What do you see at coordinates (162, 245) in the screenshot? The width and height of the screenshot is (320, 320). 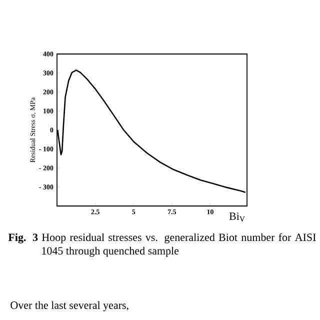 I see `text: Fig. 3 Hoop residual stresses vs. generalized Biot number for AISI 1045 through quenched sample` at bounding box center [162, 245].